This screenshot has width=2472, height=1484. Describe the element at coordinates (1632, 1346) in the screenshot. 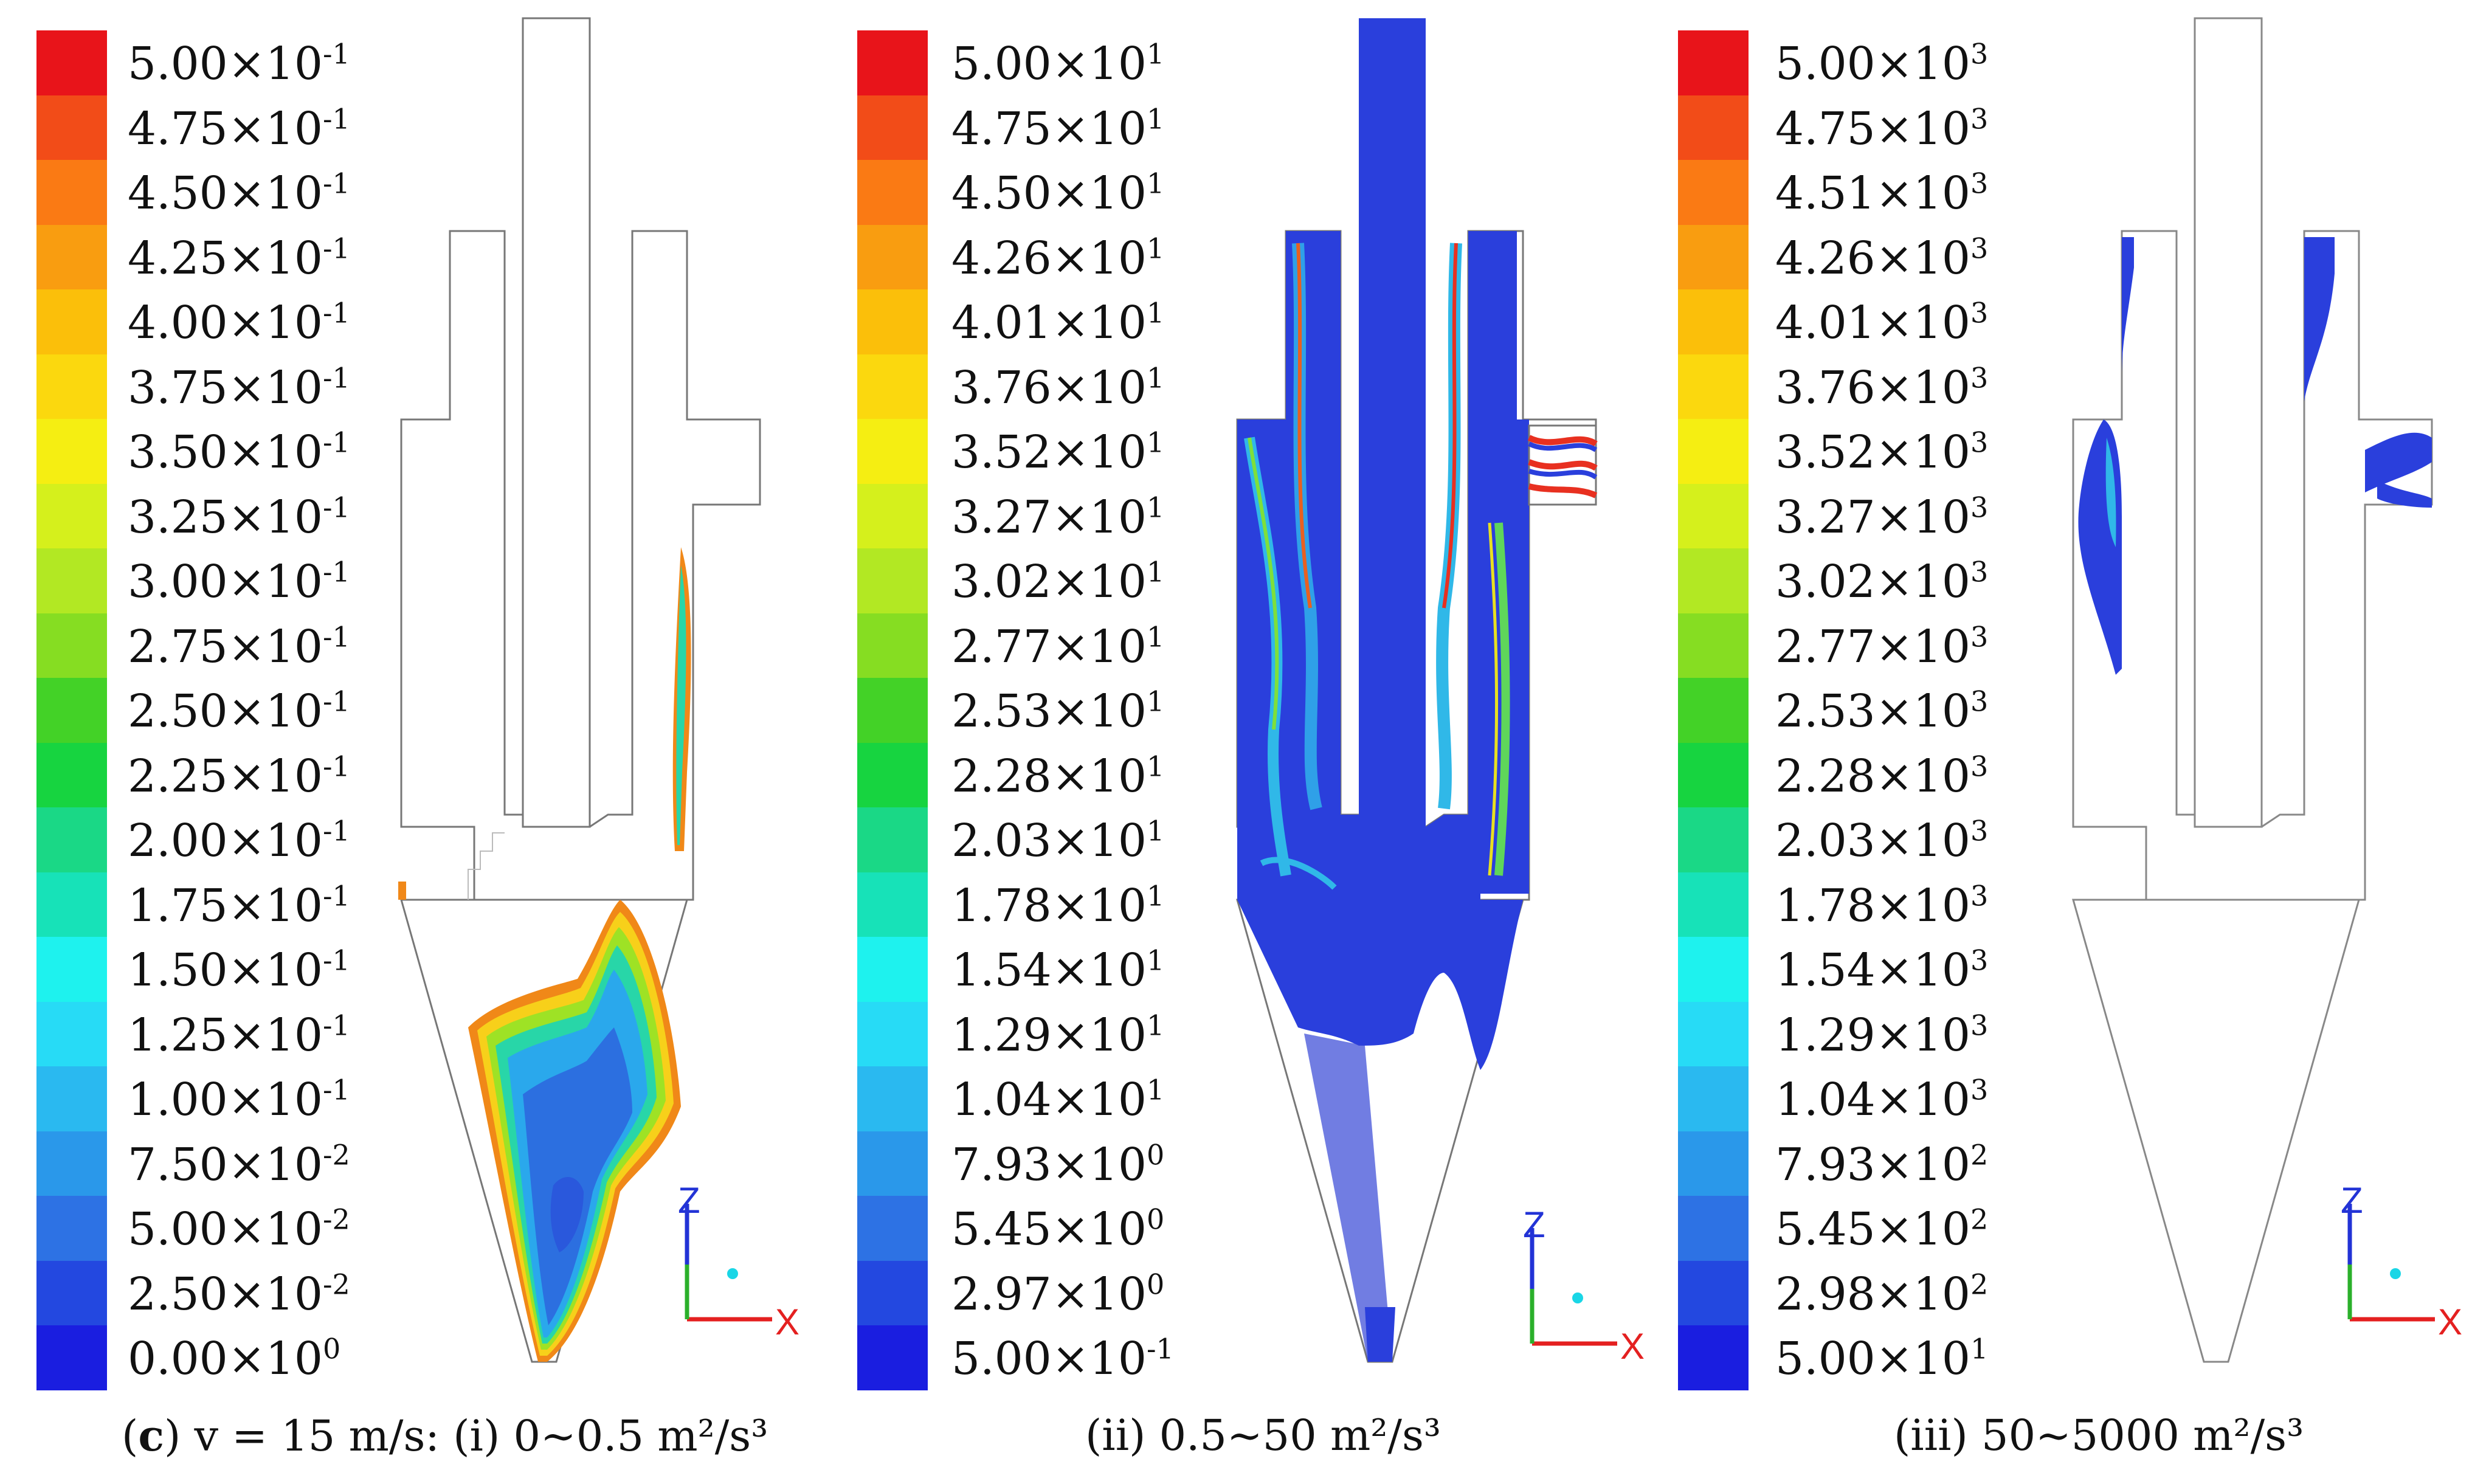

I see `axis-x-label-ii: X` at that location.